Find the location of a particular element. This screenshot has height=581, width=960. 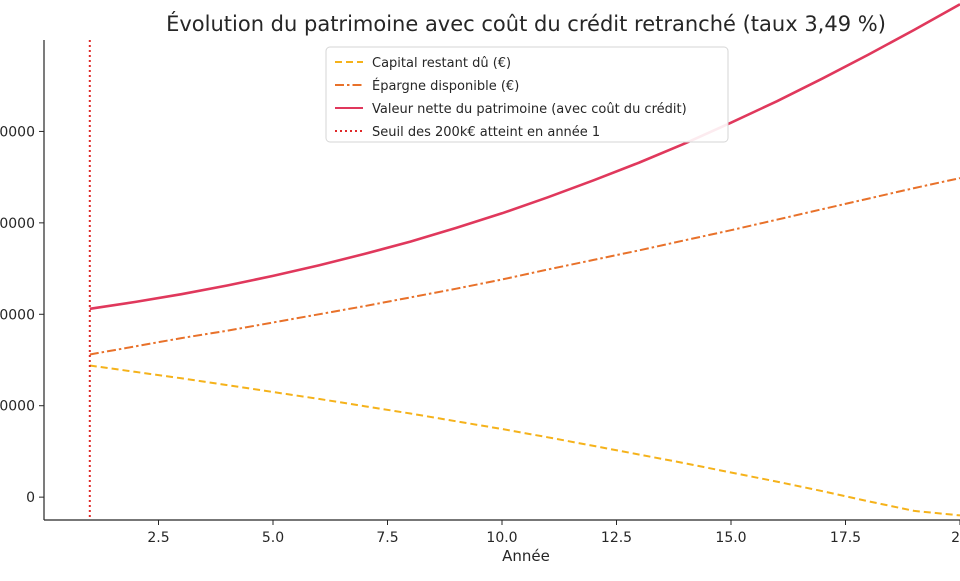

x-tick-label: 12.5 is located at coordinates (616, 538).